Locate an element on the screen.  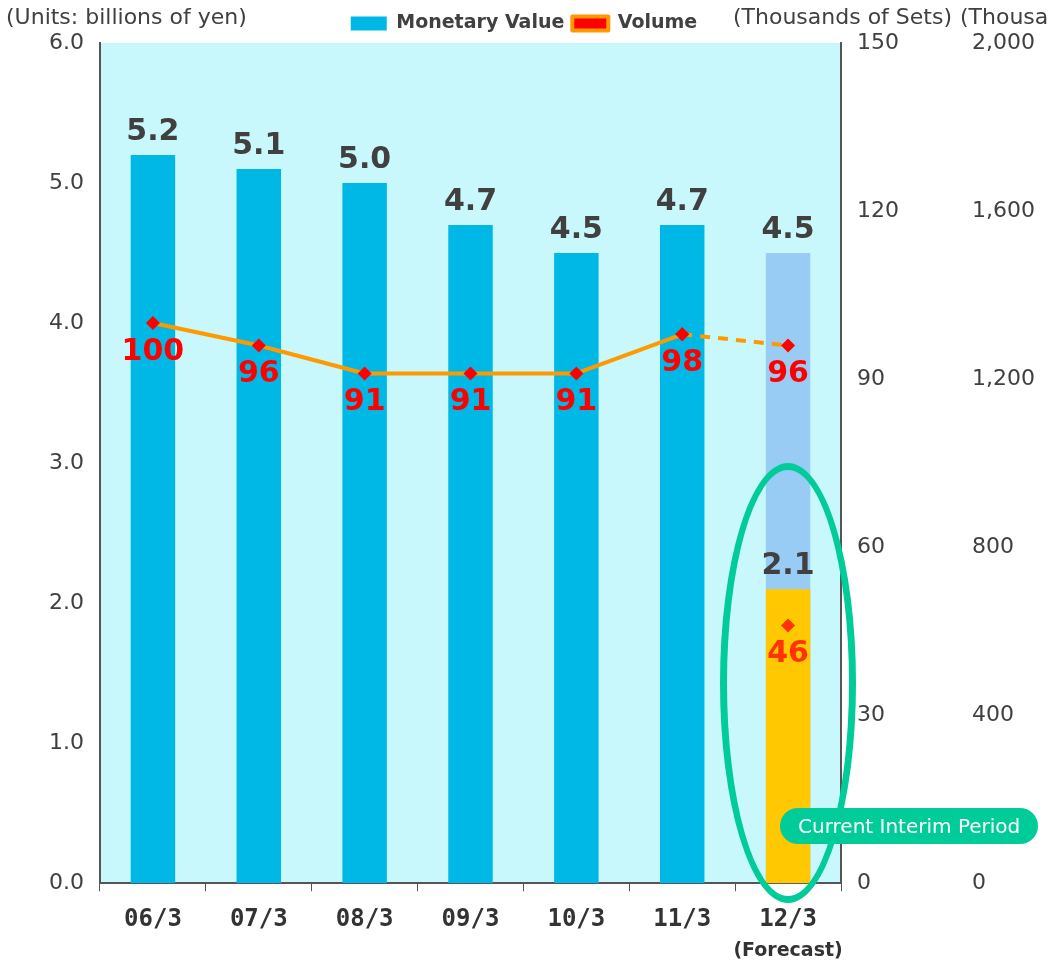
y2-tick-label: 30 is located at coordinates (871, 713).